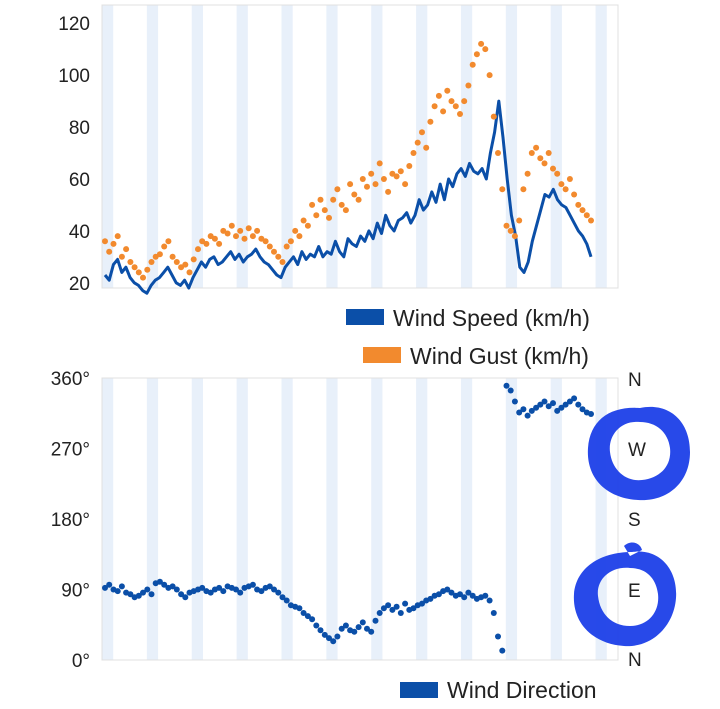  What do you see at coordinates (625, 594) in the screenshot?
I see `scribble-circle-east` at bounding box center [625, 594].